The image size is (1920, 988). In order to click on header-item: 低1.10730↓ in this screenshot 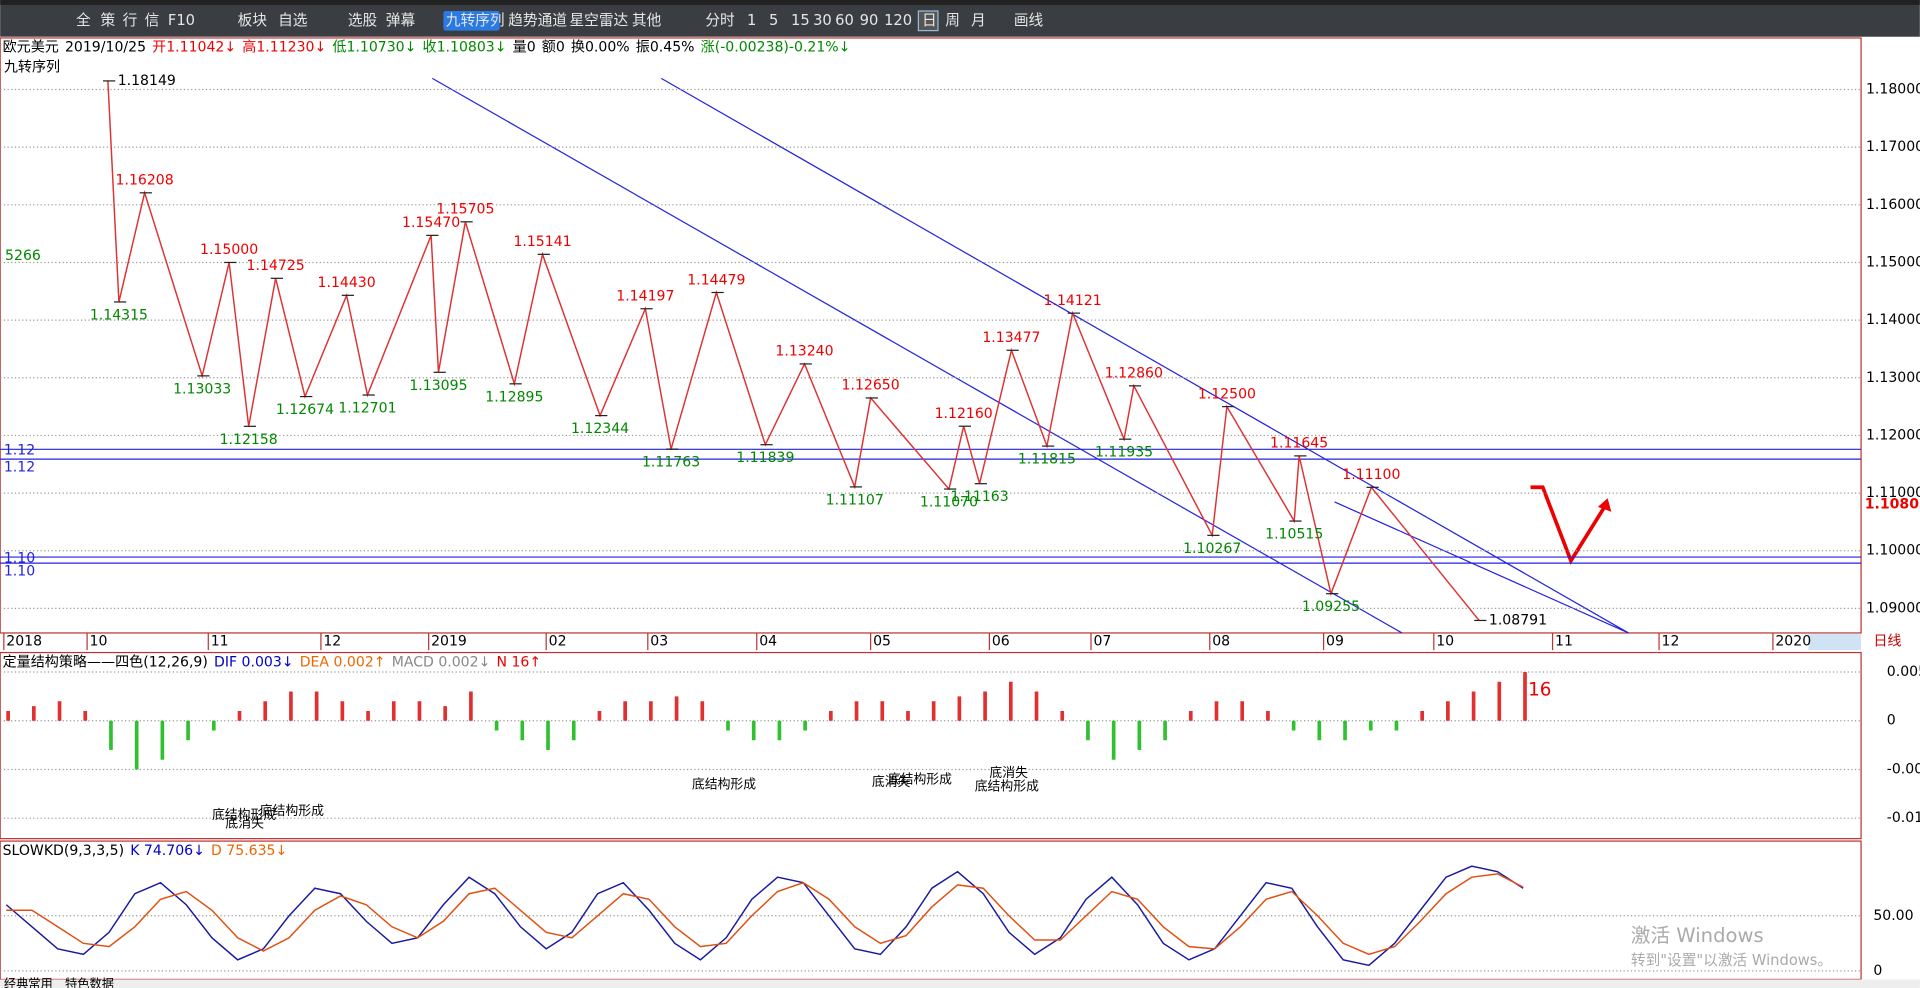, I will do `click(374, 48)`.